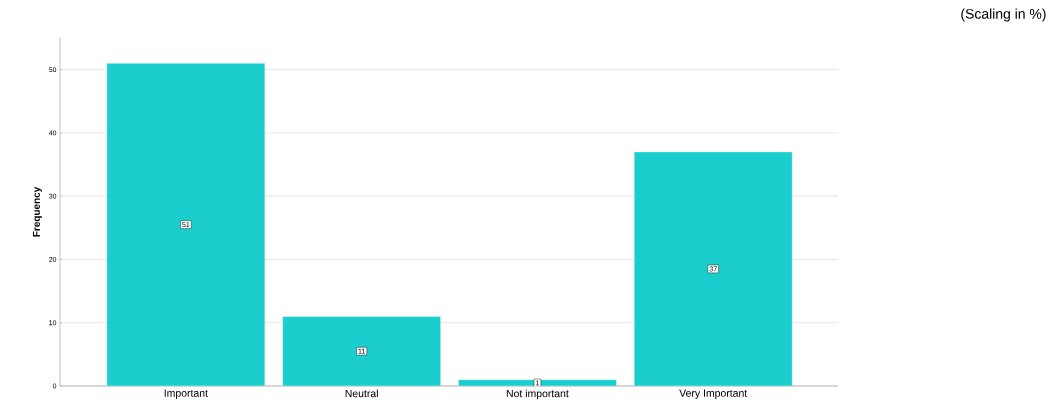 This screenshot has height=413, width=1057. What do you see at coordinates (1003, 15) in the screenshot?
I see `text: (Scaling in %)` at bounding box center [1003, 15].